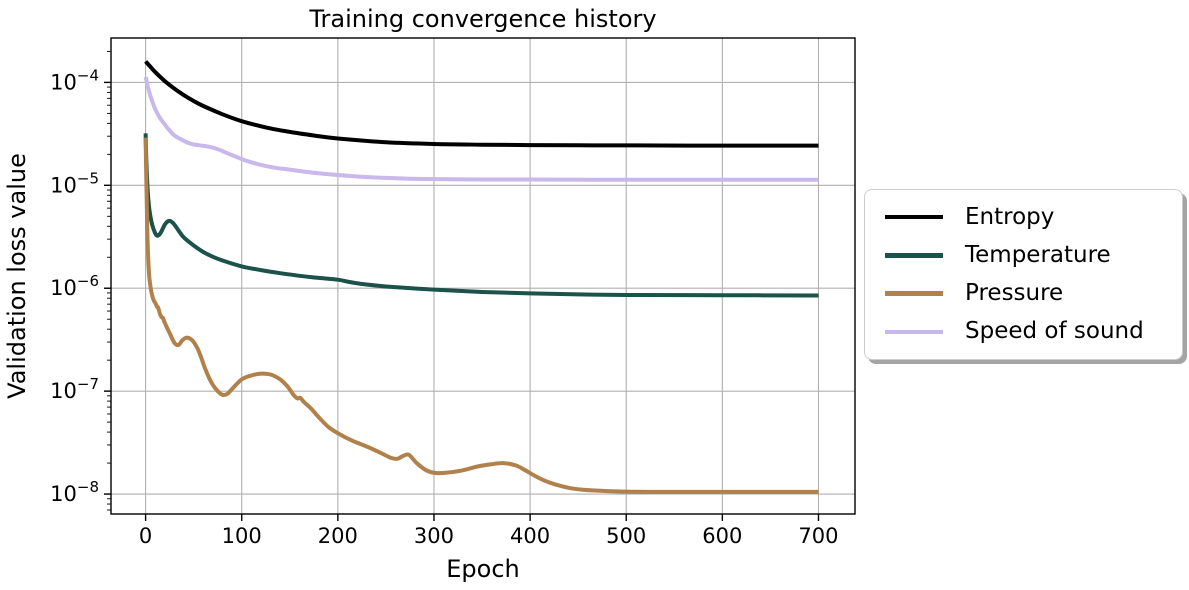  I want to click on y-tick-label: 10⁻⁷, so click(74, 389).